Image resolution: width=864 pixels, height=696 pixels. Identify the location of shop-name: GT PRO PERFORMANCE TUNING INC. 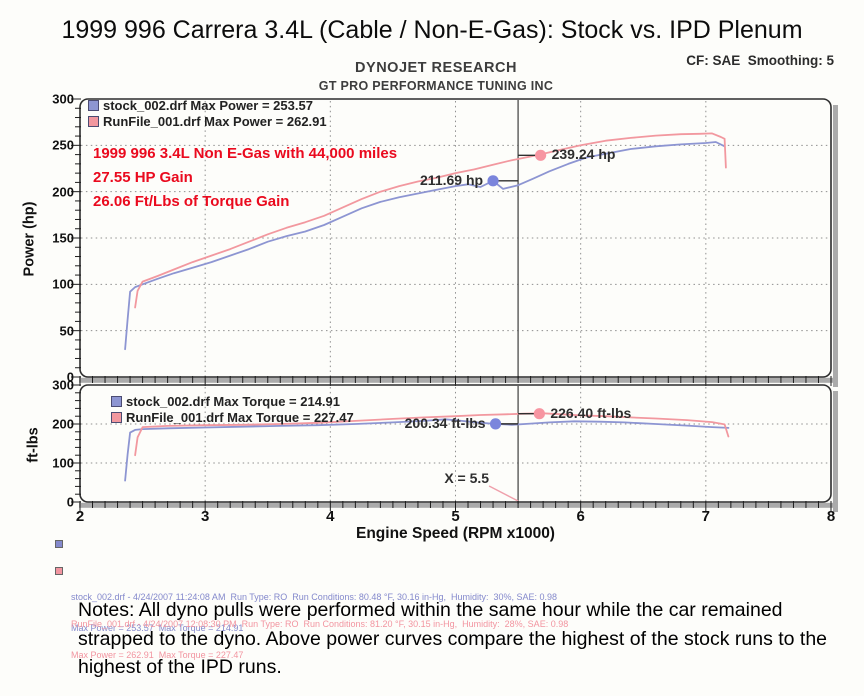
(436, 86).